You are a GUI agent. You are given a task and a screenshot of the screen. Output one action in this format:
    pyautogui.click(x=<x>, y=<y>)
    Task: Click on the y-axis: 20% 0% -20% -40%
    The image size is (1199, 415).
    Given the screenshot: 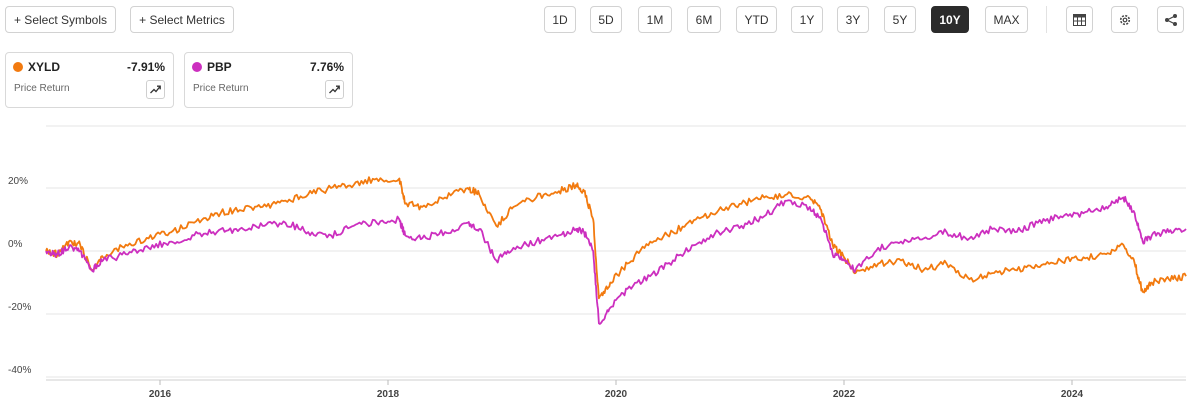 What is the action you would take?
    pyautogui.click(x=19, y=276)
    